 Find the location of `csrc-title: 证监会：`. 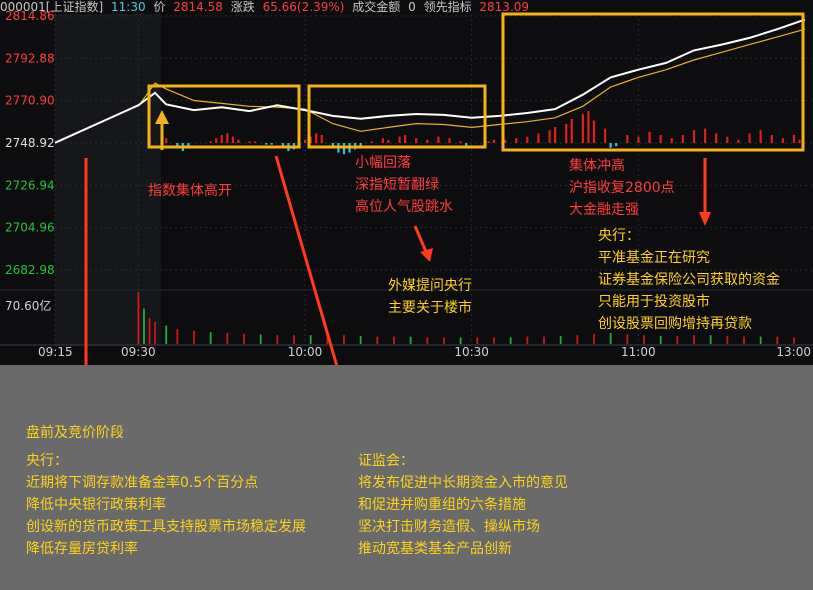

csrc-title: 证监会： is located at coordinates (386, 461).